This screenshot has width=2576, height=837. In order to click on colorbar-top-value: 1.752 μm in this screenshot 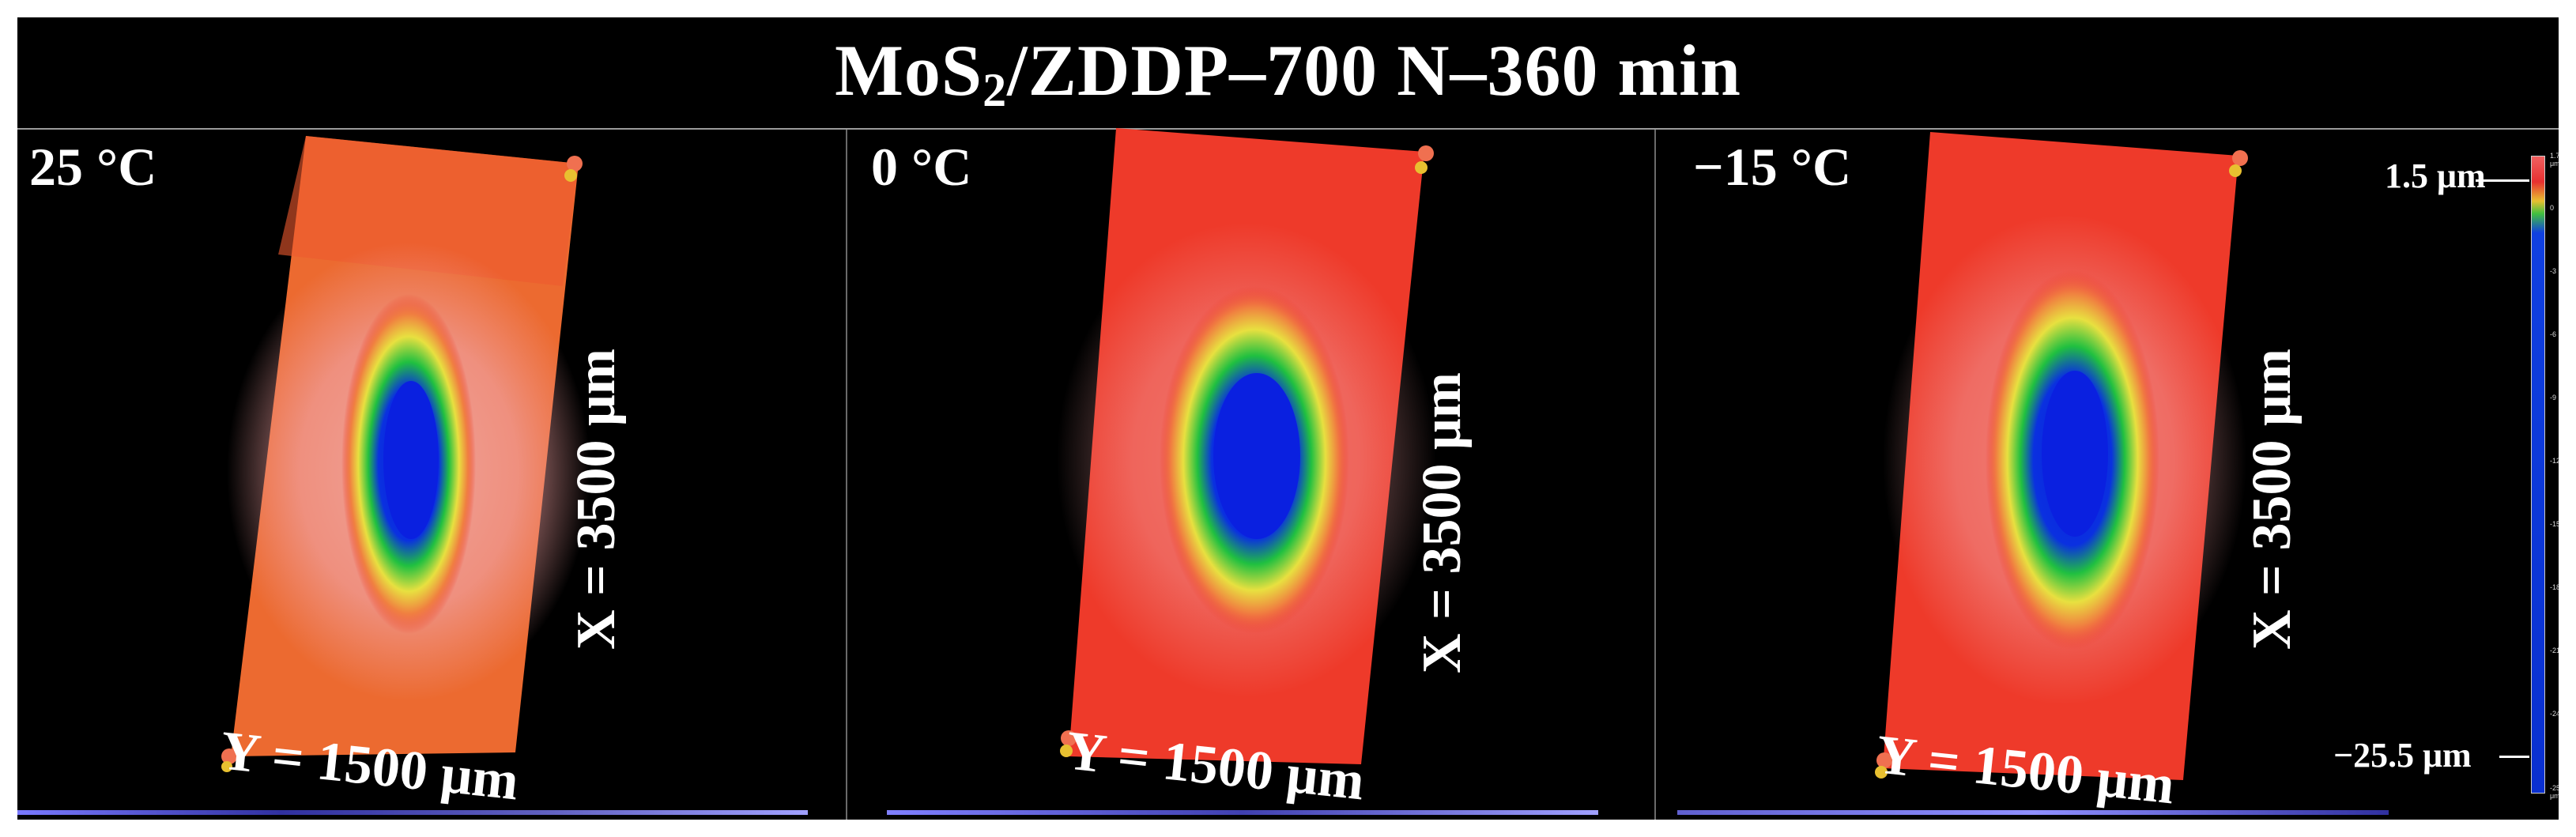, I will do `click(2554, 160)`.